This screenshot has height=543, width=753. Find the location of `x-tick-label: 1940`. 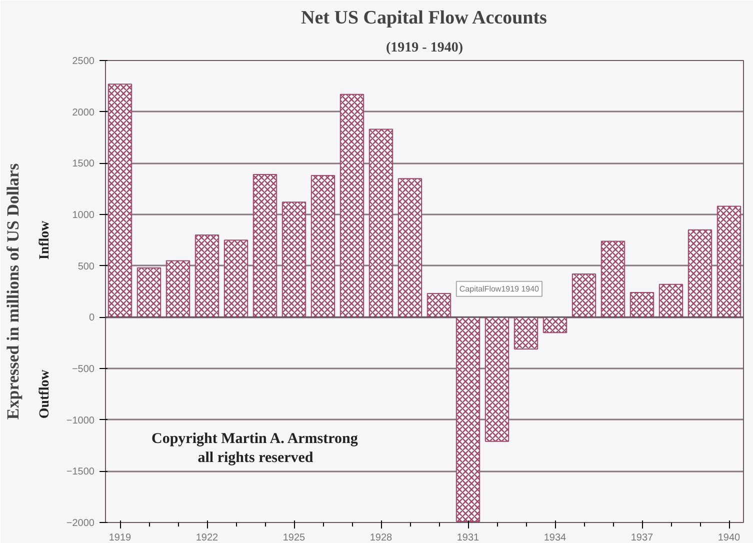

x-tick-label: 1940 is located at coordinates (729, 537).